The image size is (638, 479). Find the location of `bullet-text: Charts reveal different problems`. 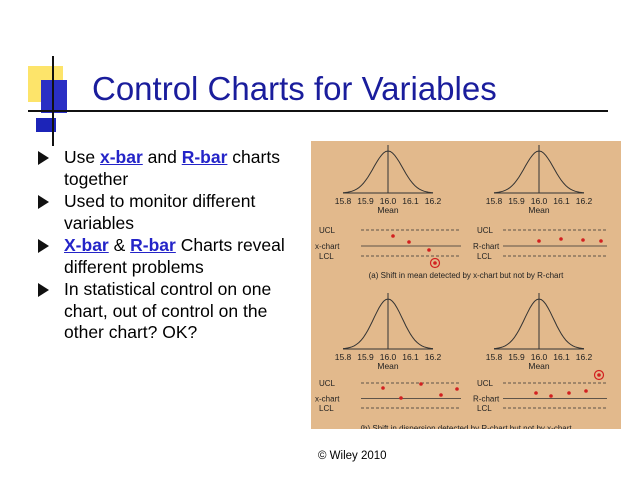

bullet-text: Charts reveal different problems is located at coordinates (174, 256).